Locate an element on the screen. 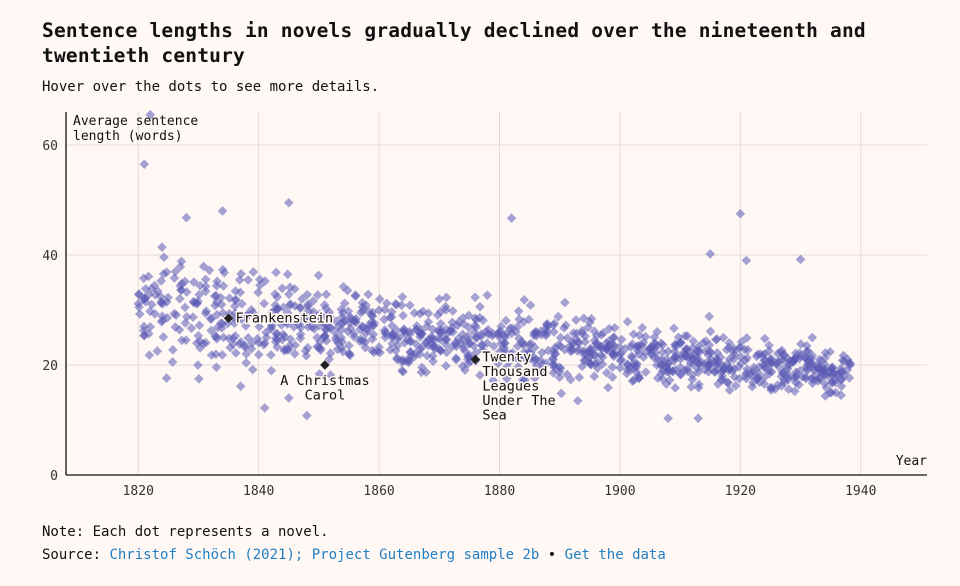 Image resolution: width=960 pixels, height=586 pixels. chart-subtitle: Hover over the dots to see more details. is located at coordinates (211, 87).